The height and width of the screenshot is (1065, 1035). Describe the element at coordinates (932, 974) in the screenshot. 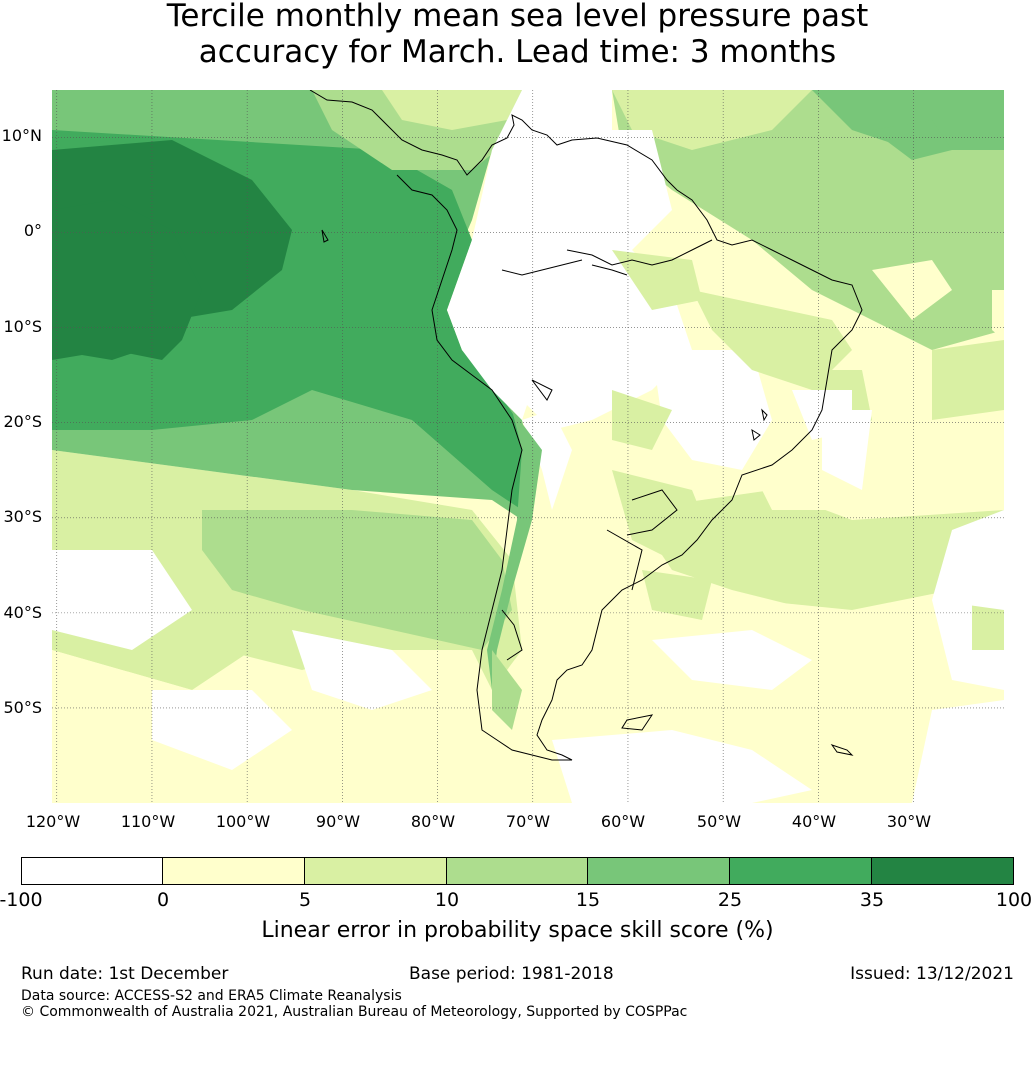

I see `issued-date: Issued: 13/12/2021` at that location.